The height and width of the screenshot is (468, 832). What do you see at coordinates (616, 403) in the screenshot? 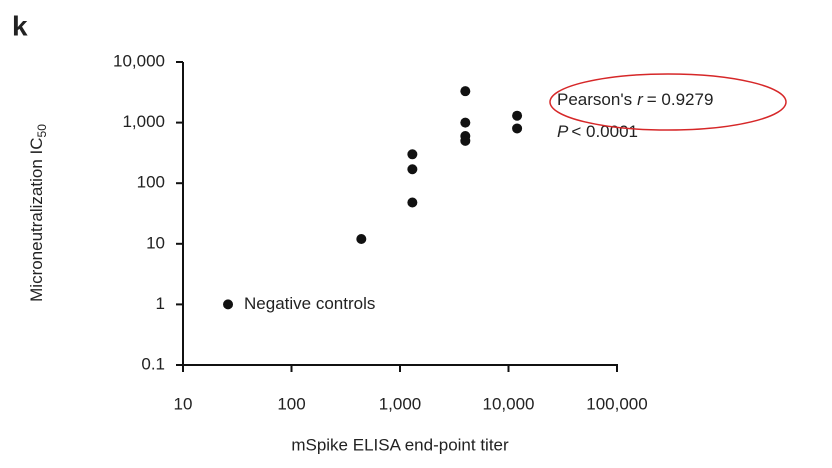
I see `x-tick-label: 100,000` at bounding box center [616, 403].